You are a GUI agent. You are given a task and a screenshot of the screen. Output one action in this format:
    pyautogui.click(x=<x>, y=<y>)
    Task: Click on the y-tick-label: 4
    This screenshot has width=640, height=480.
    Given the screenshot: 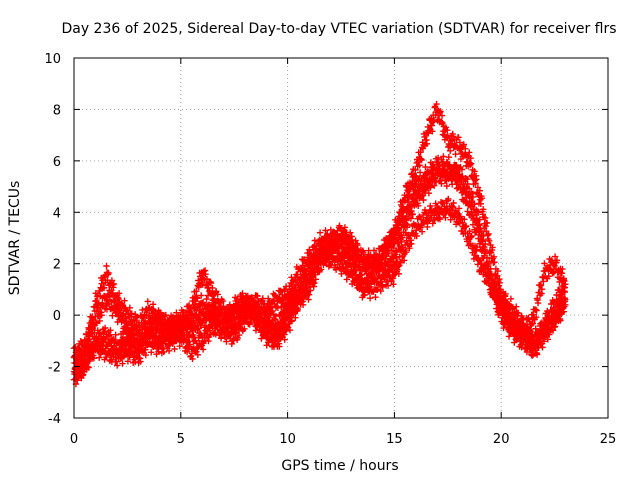 What is the action you would take?
    pyautogui.click(x=57, y=213)
    